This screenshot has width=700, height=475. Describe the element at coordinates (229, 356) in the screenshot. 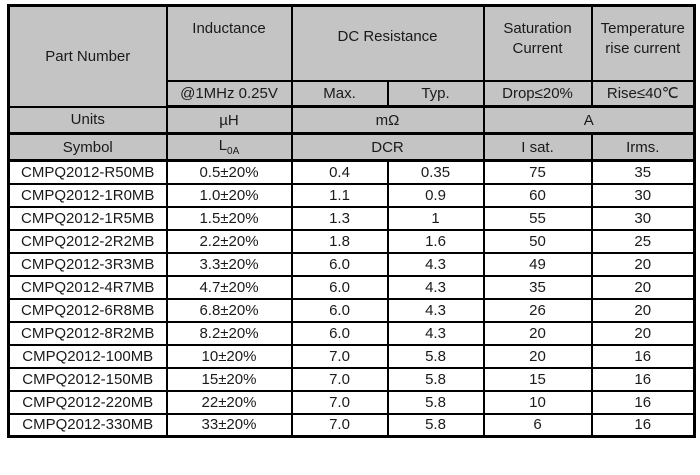

I see `cell-inductance: 10±20%` at that location.